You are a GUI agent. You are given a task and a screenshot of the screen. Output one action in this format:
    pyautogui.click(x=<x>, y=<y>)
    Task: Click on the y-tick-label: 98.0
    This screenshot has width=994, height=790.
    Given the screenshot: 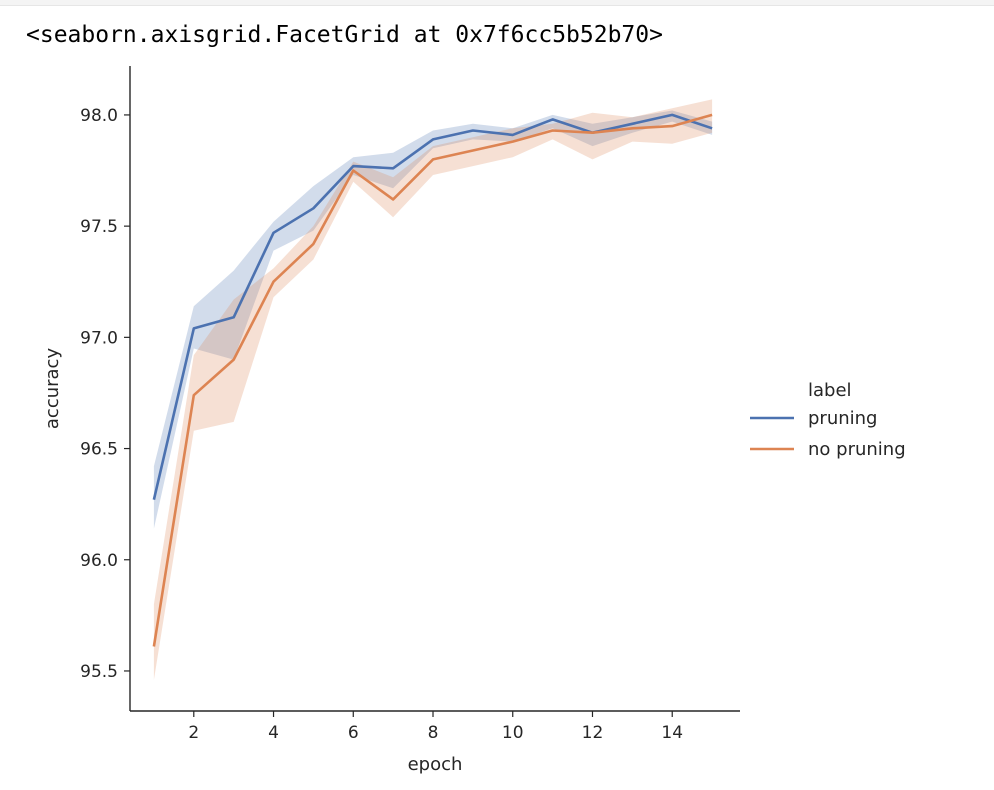 What is the action you would take?
    pyautogui.click(x=99, y=116)
    